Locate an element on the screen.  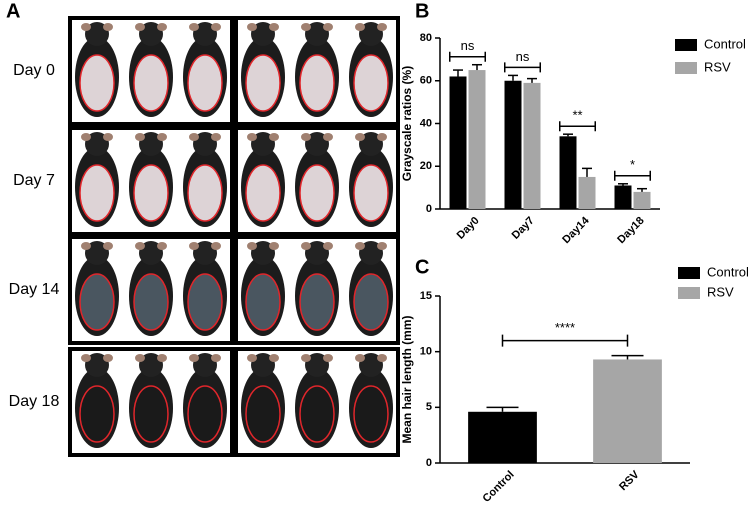
row-label: Day 0 is located at coordinates (34, 70).